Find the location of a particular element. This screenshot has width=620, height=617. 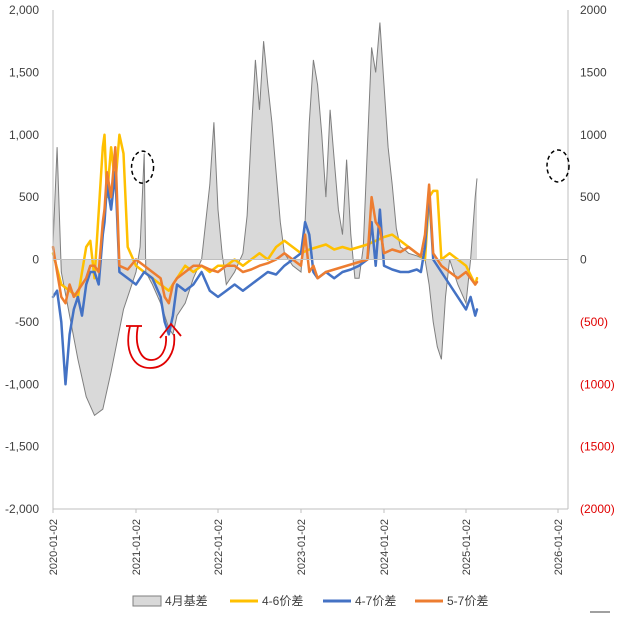

right-tick-label: 2000 is located at coordinates (593, 10).